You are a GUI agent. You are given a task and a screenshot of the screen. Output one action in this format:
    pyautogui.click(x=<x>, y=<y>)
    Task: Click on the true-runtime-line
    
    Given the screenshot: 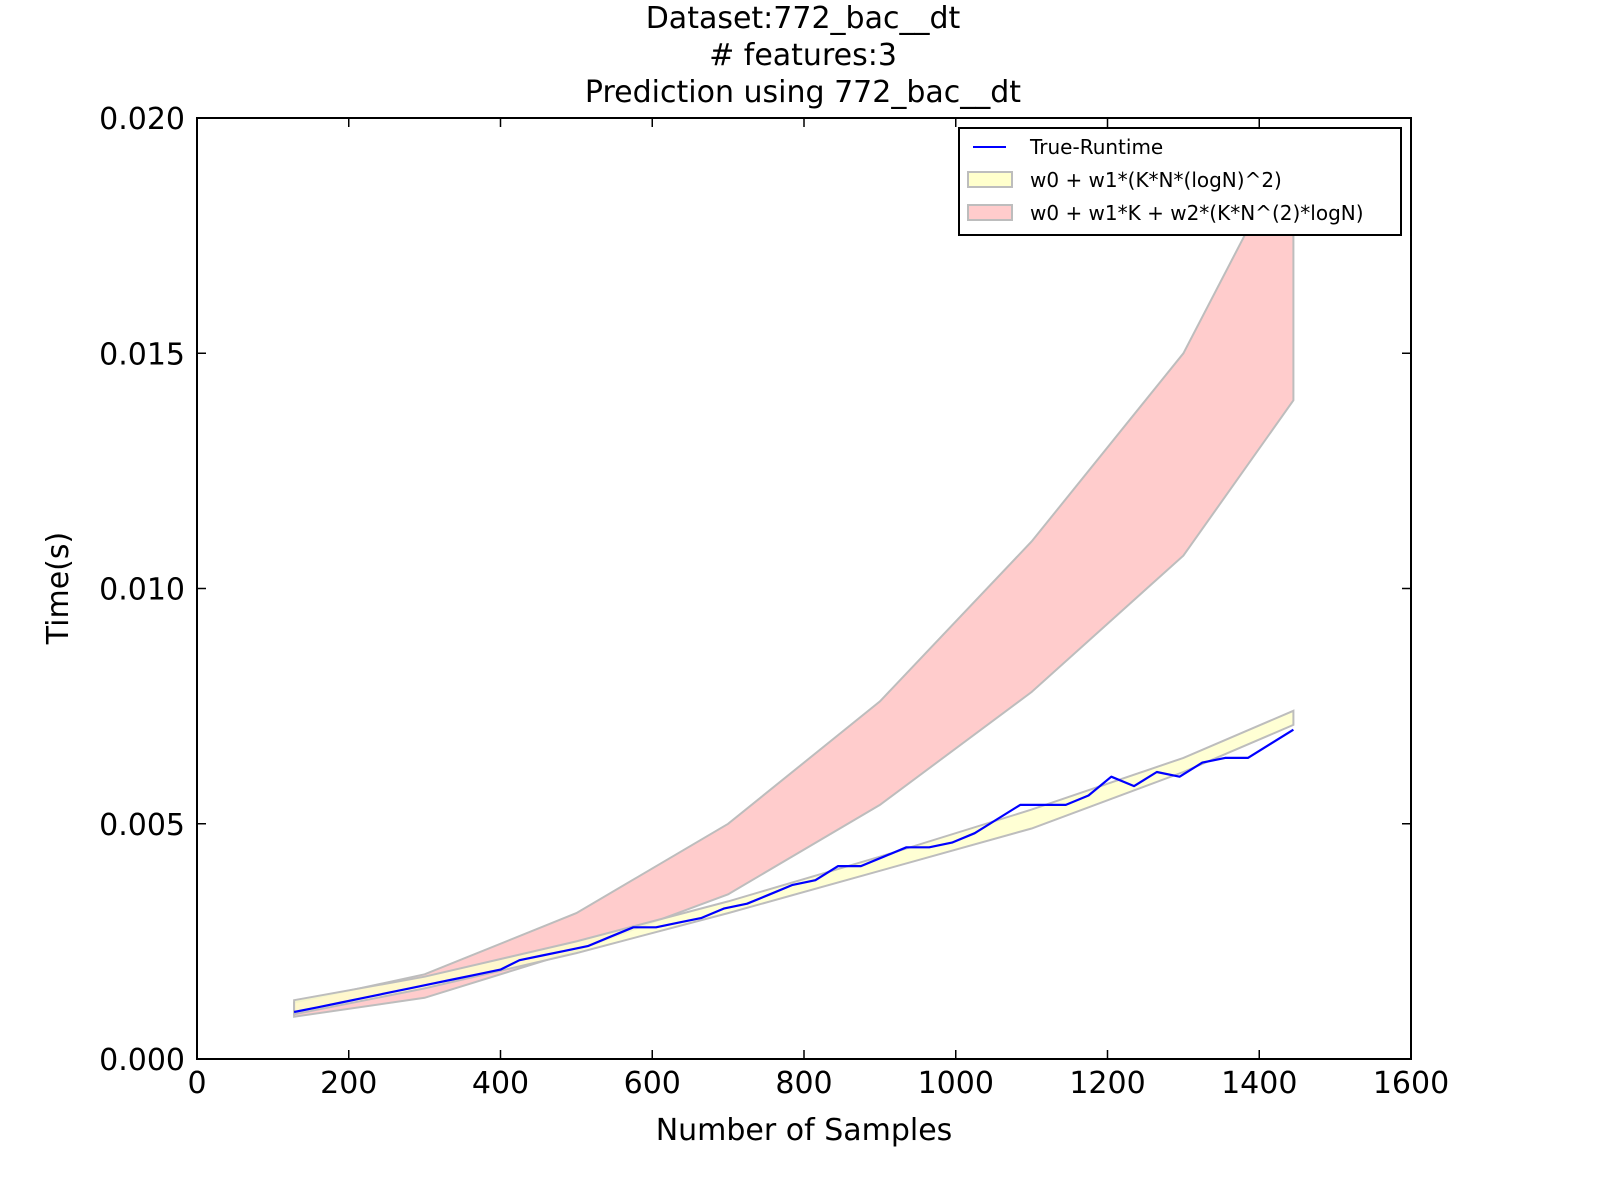 What is the action you would take?
    pyautogui.click(x=793, y=871)
    